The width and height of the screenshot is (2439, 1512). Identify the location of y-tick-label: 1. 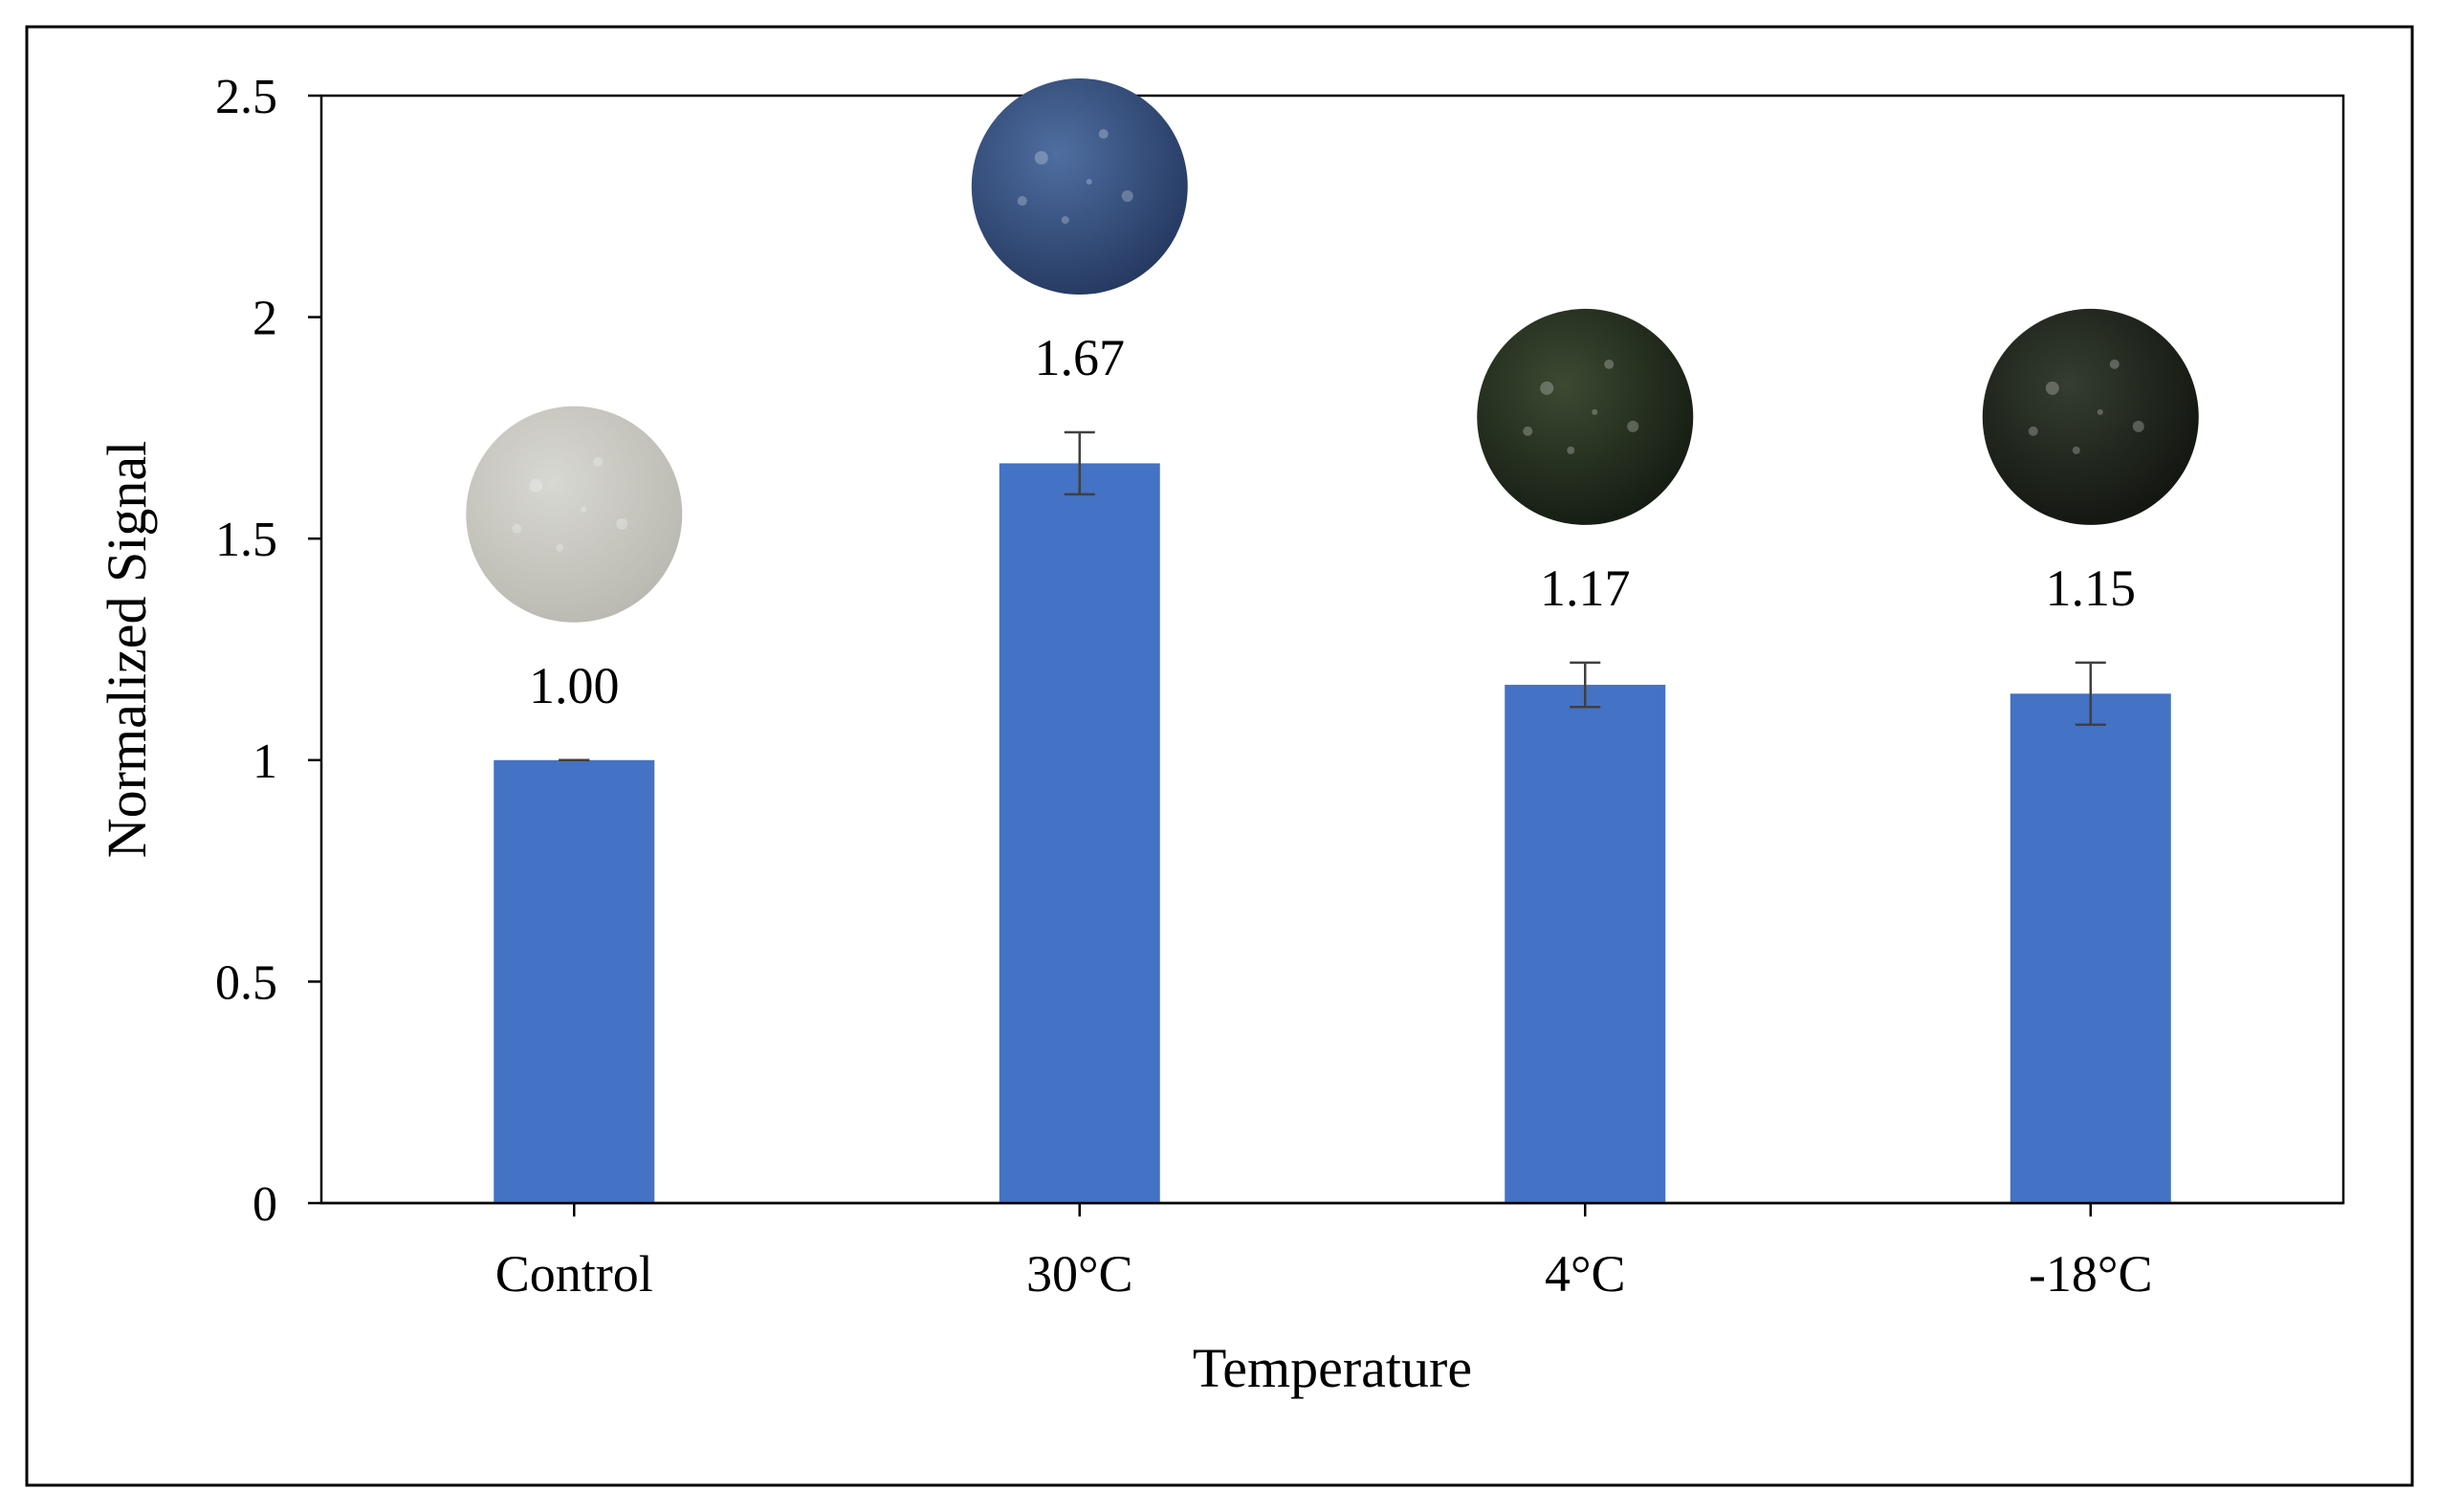
(265, 761).